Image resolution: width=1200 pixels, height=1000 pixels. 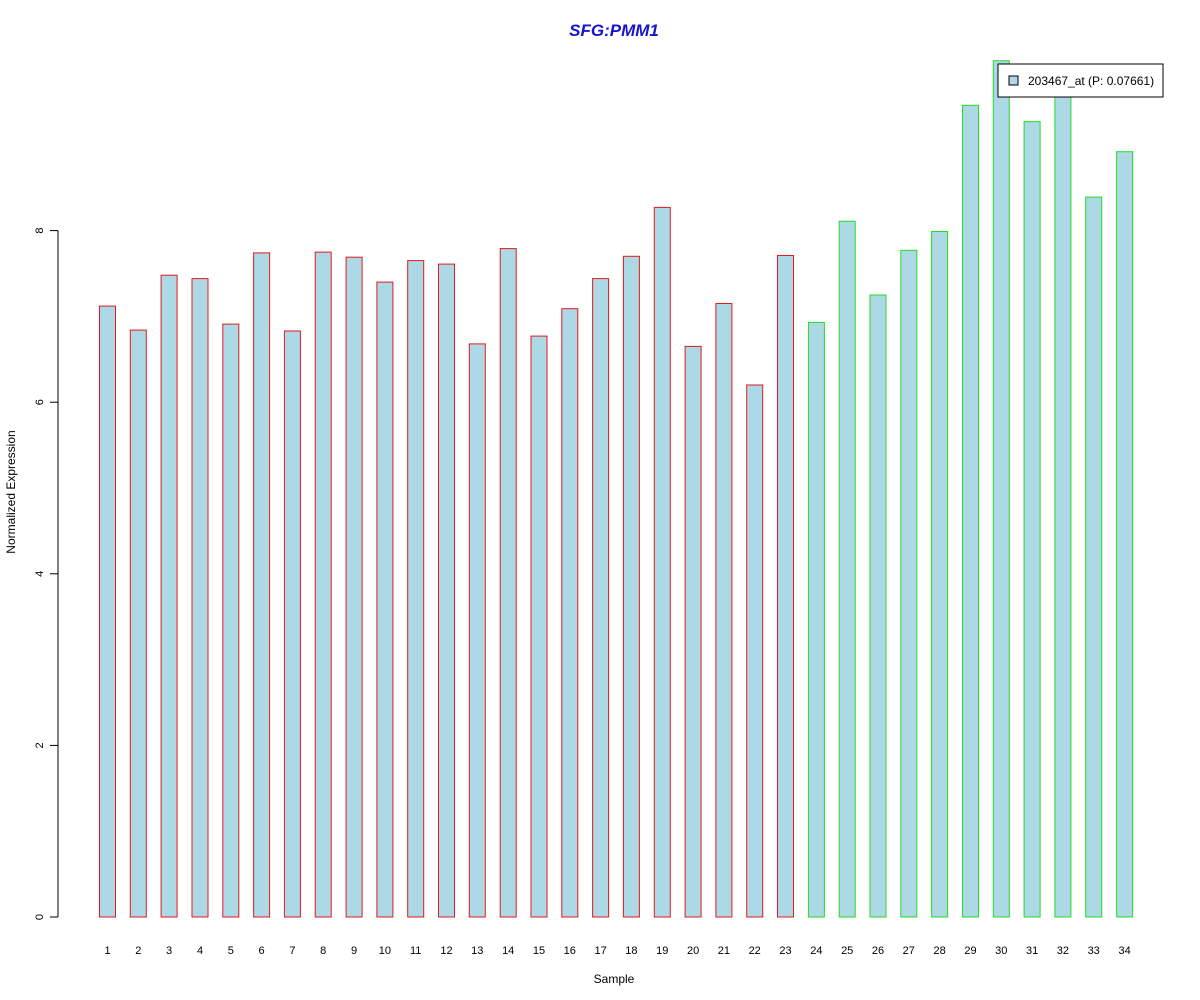 What do you see at coordinates (755, 951) in the screenshot?
I see `x-tick-label: 22` at bounding box center [755, 951].